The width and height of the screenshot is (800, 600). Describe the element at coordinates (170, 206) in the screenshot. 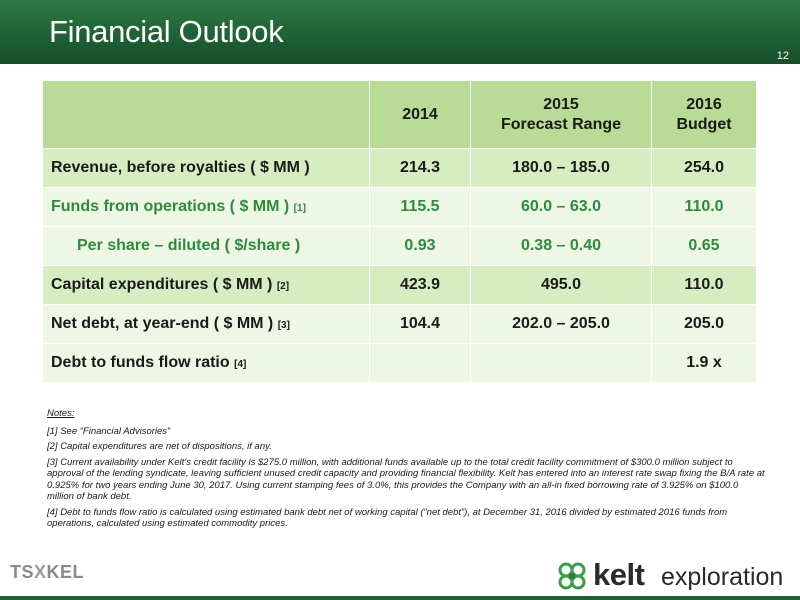

I see `row-label-text: Funds from operations ( $ MM )` at that location.